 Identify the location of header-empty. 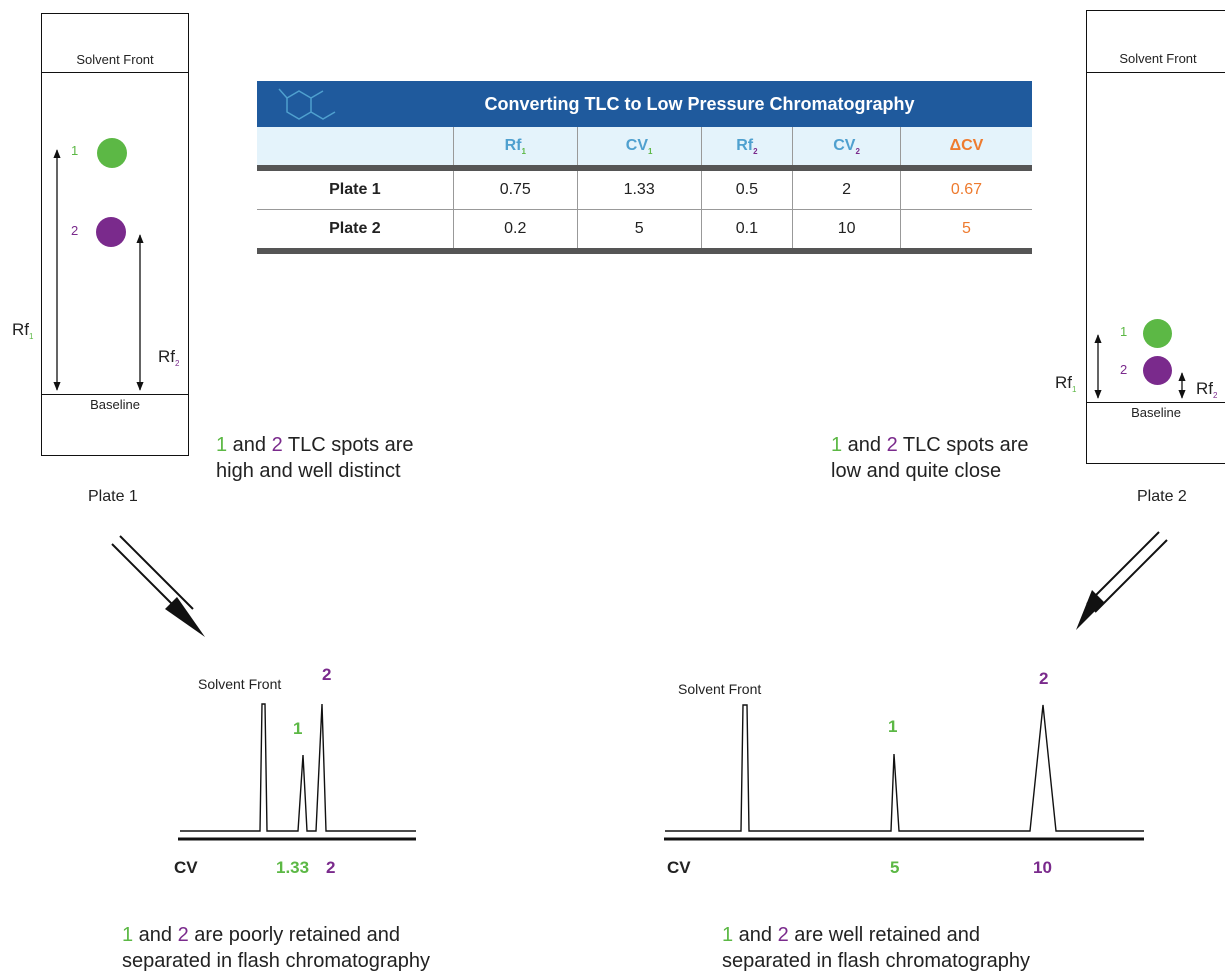
(355, 147).